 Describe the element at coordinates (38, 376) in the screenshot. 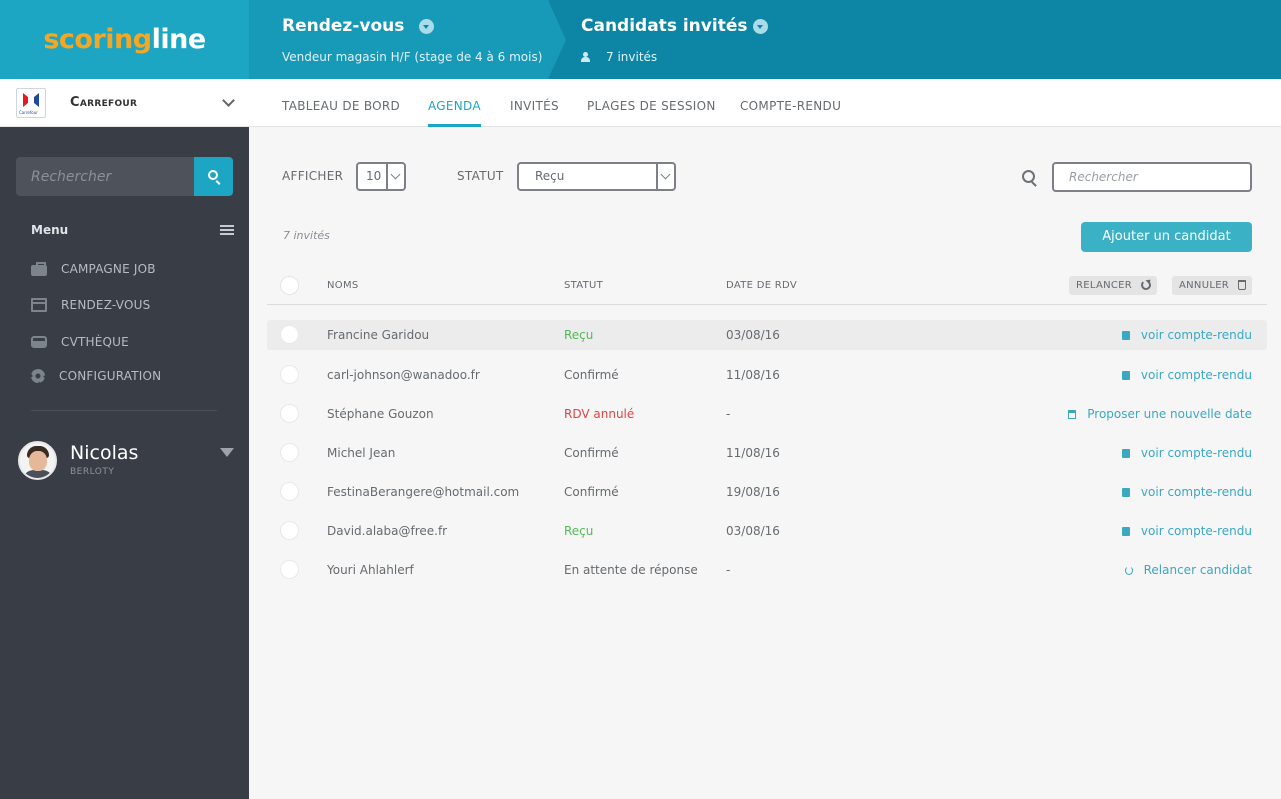

I see `gear-icon` at that location.